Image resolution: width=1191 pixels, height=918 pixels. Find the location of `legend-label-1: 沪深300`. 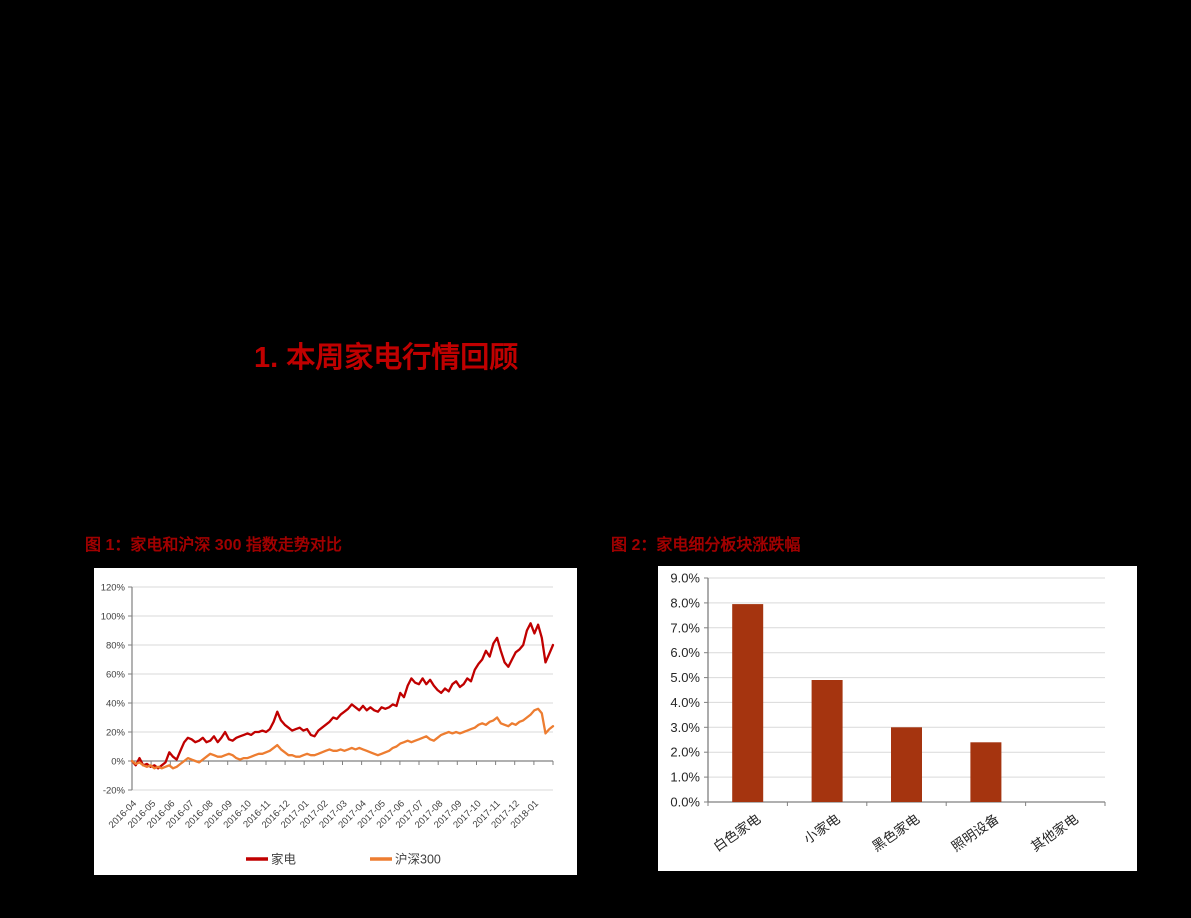

legend-label-1: 沪深300 is located at coordinates (418, 860).